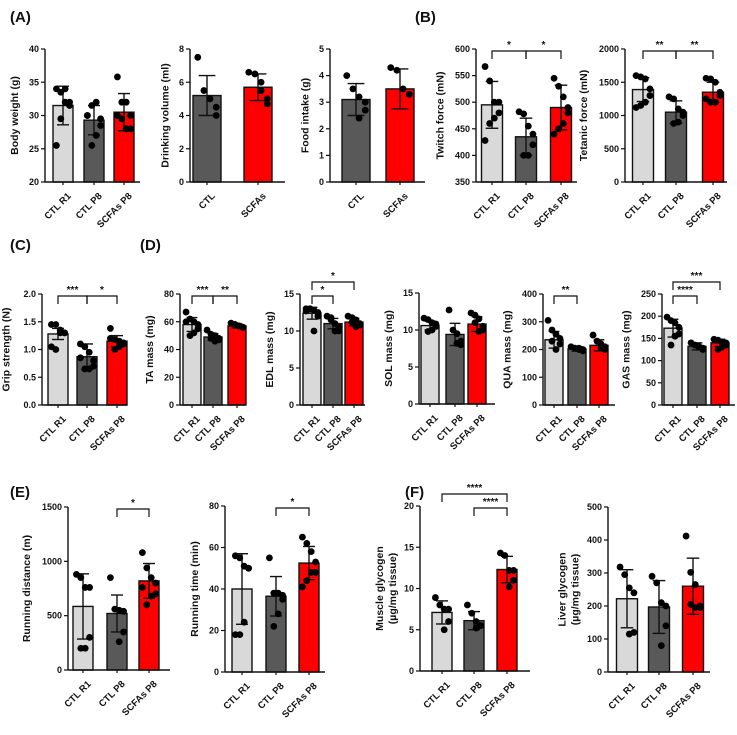  Describe the element at coordinates (150, 349) in the screenshot. I see `y-axis-label: TA mass (mg)` at that location.